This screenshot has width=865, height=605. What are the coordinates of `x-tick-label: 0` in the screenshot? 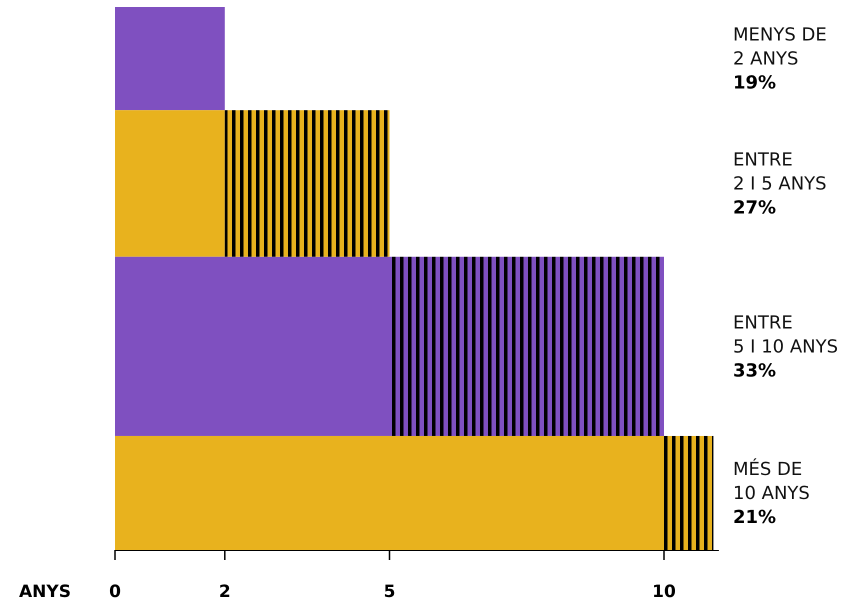 It's located at (115, 592).